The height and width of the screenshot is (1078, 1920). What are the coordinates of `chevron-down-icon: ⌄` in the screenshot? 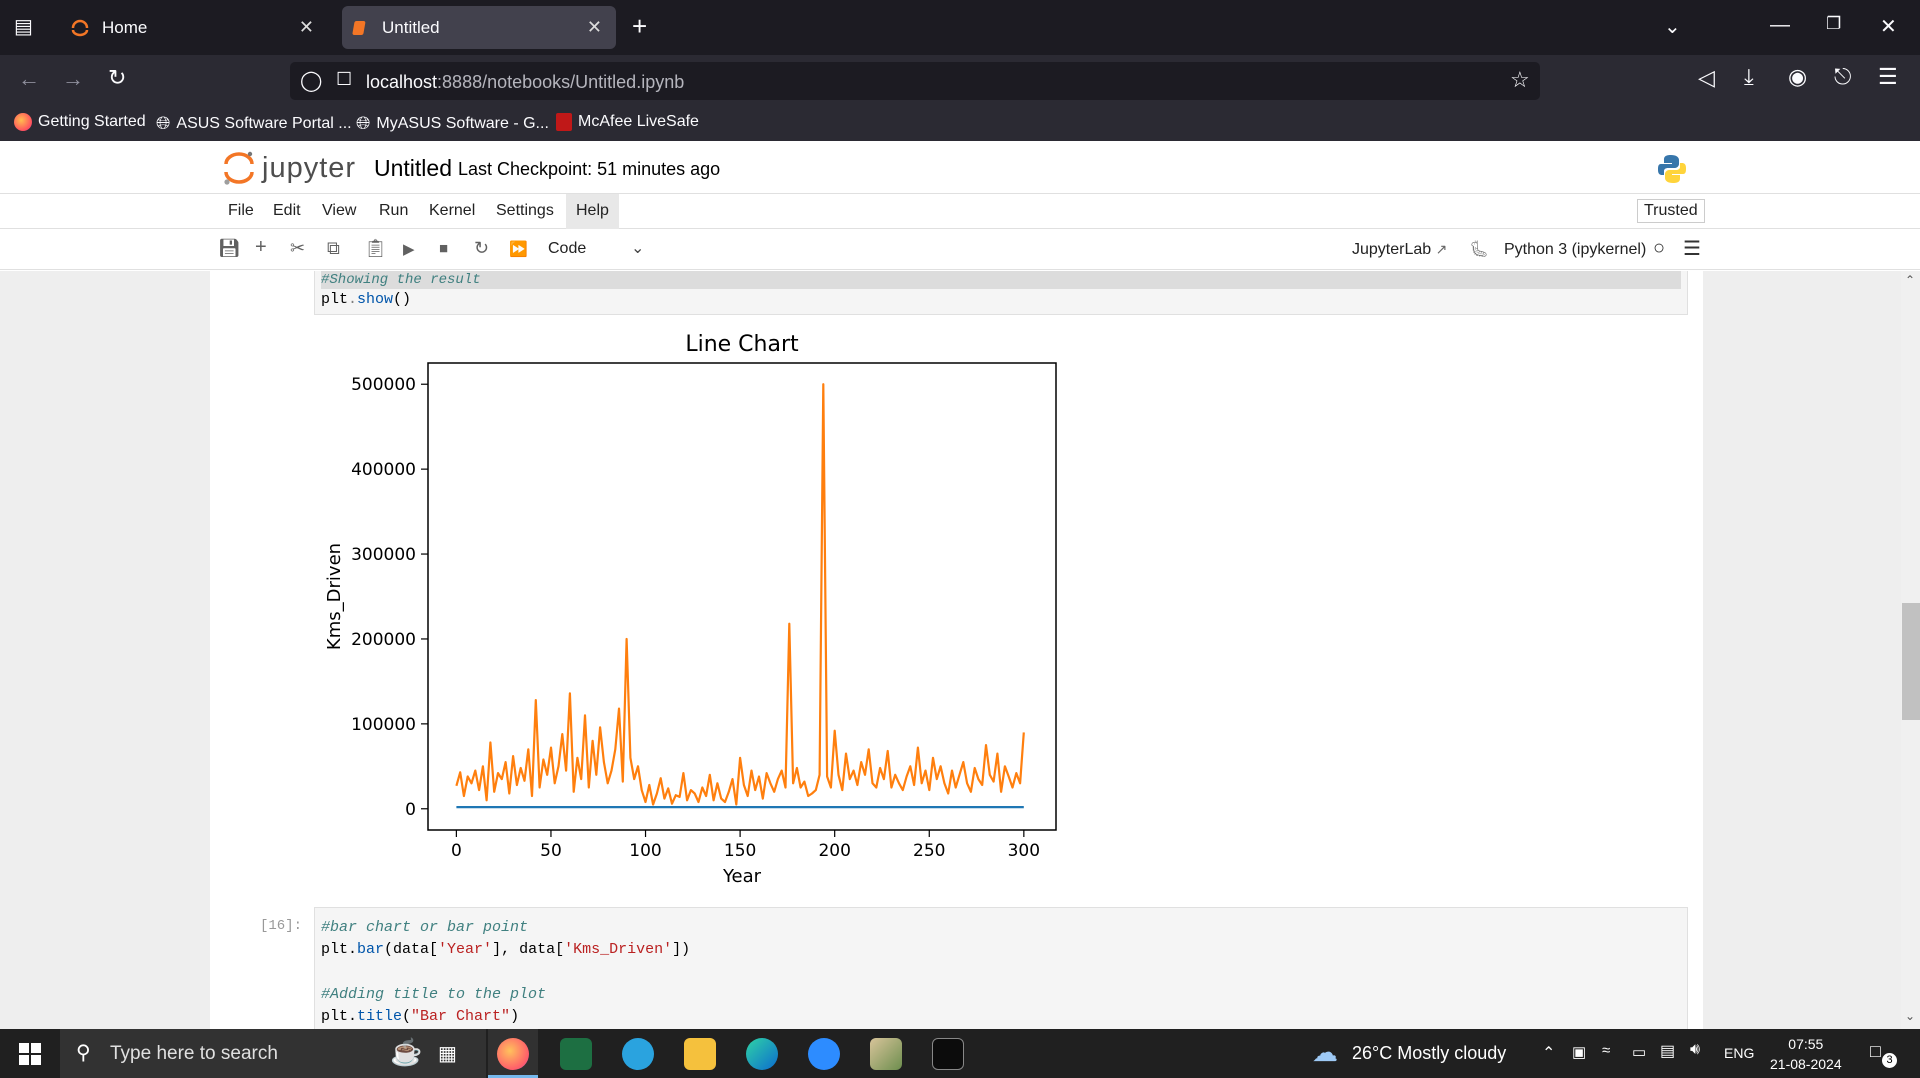 It's located at (638, 248).